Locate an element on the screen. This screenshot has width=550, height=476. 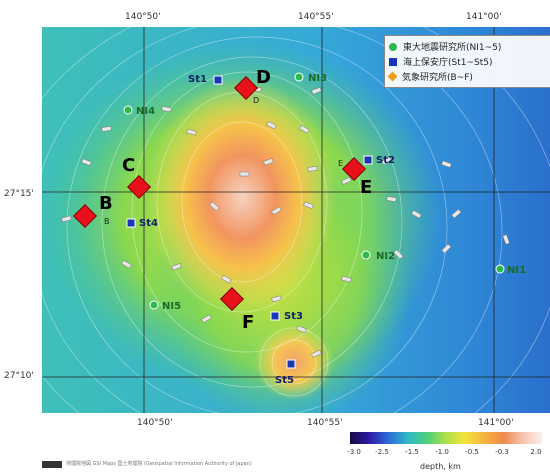
legend-item-mri: 気象研究所(B~F) is located at coordinates (467, 76).